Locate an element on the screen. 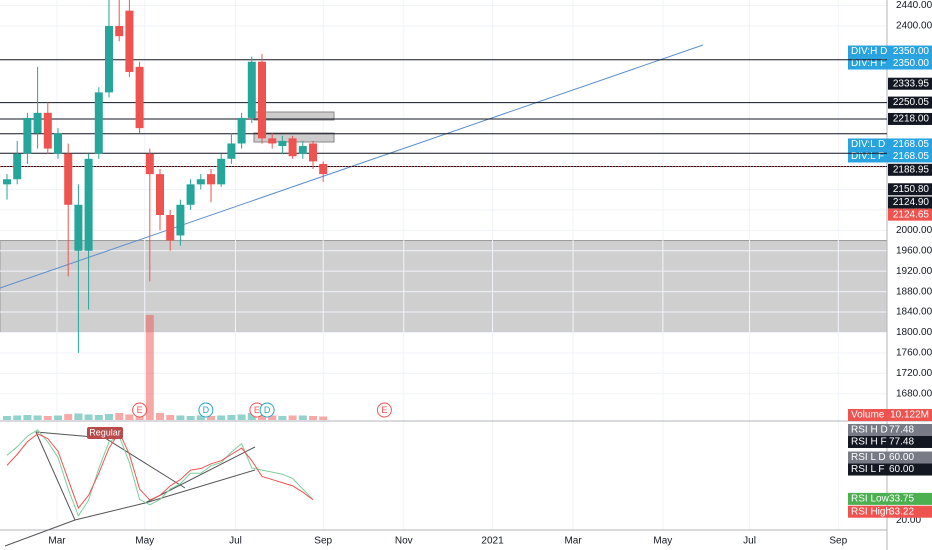 The image size is (932, 550). event-label: E is located at coordinates (257, 410).